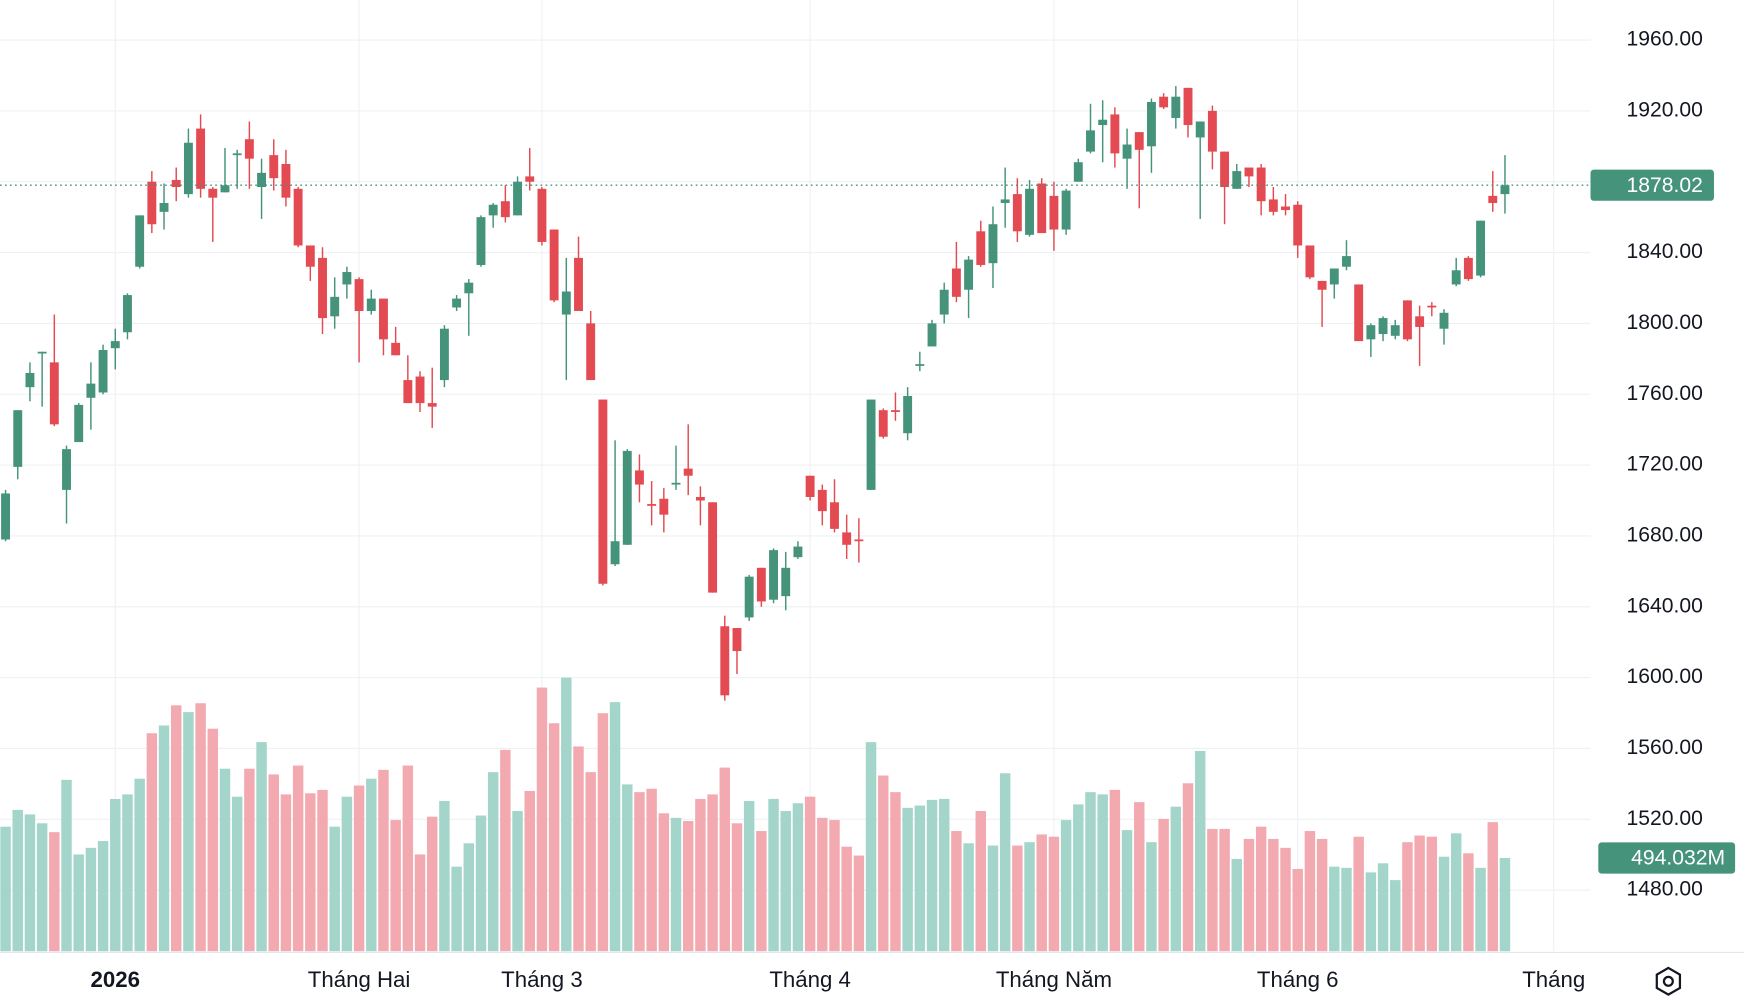 The image size is (1744, 1008). I want to click on x-tick-label: Tháng, so click(1553, 979).